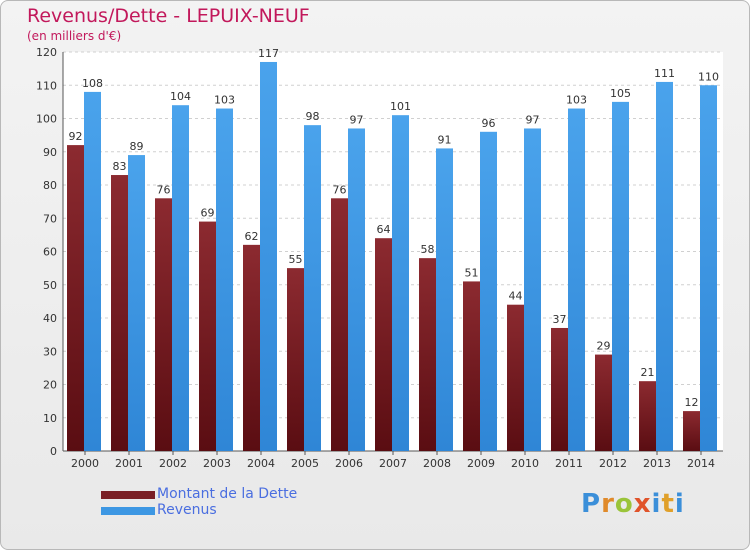  Describe the element at coordinates (559, 389) in the screenshot. I see `bar-debt-2011` at that location.